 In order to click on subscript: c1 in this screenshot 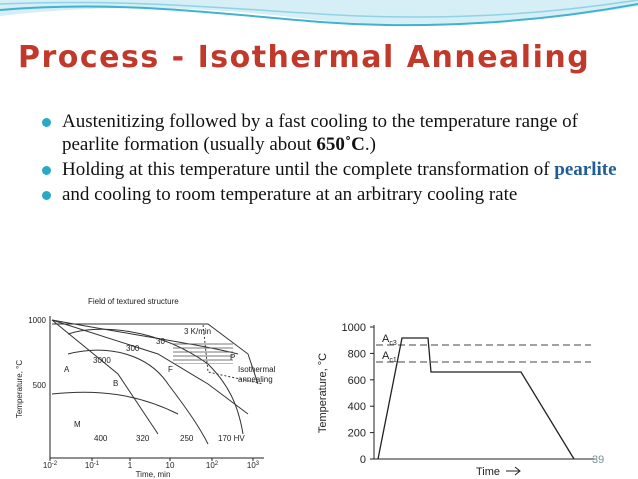, I will do `click(393, 360)`.